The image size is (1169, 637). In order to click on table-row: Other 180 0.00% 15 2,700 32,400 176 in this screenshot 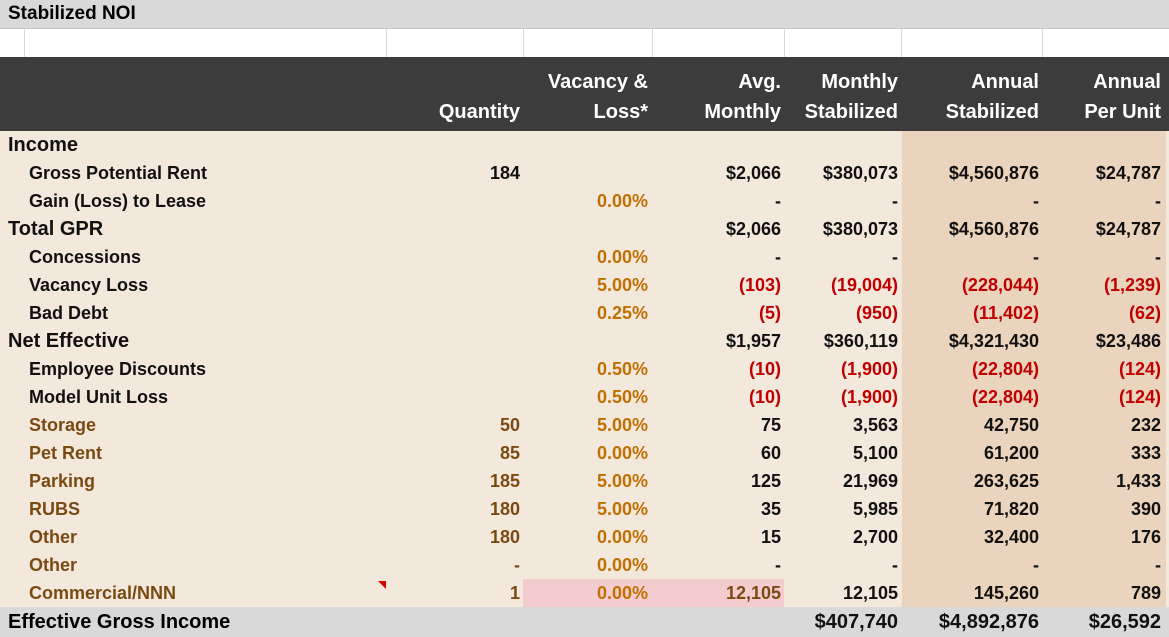, I will do `click(584, 537)`.